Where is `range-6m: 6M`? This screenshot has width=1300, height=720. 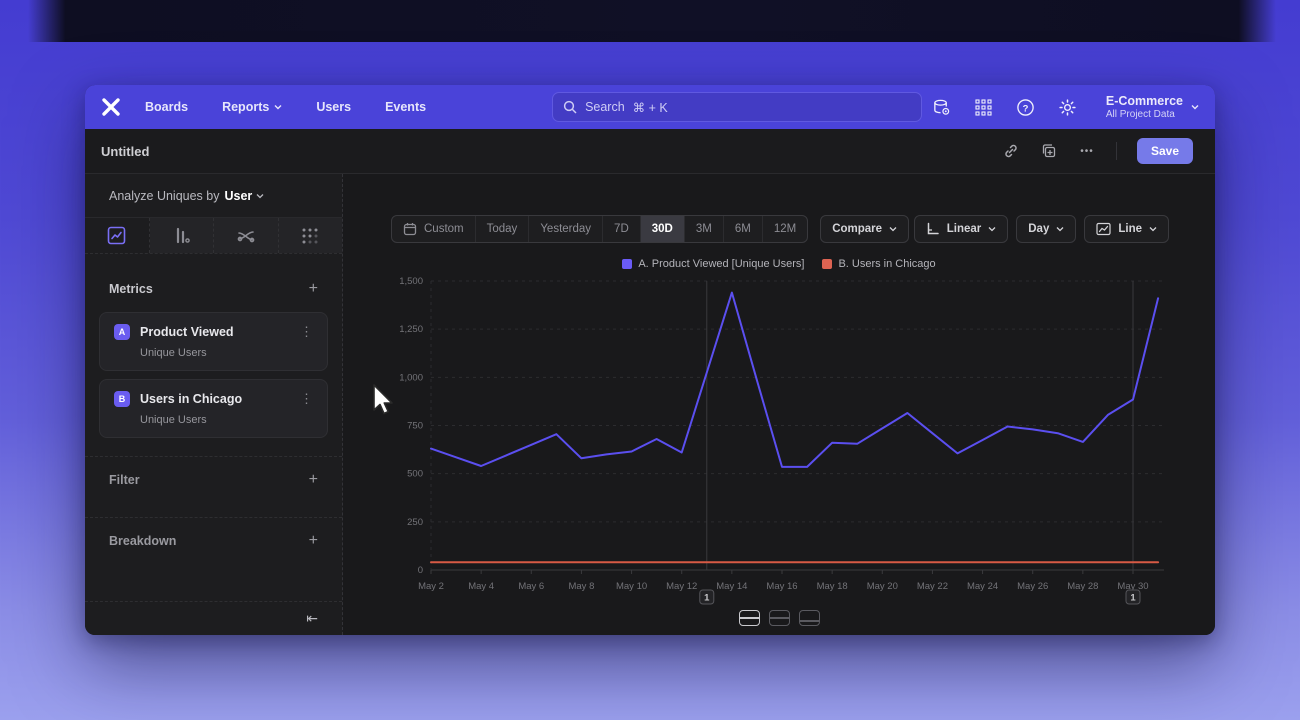
range-6m: 6M is located at coordinates (742, 229).